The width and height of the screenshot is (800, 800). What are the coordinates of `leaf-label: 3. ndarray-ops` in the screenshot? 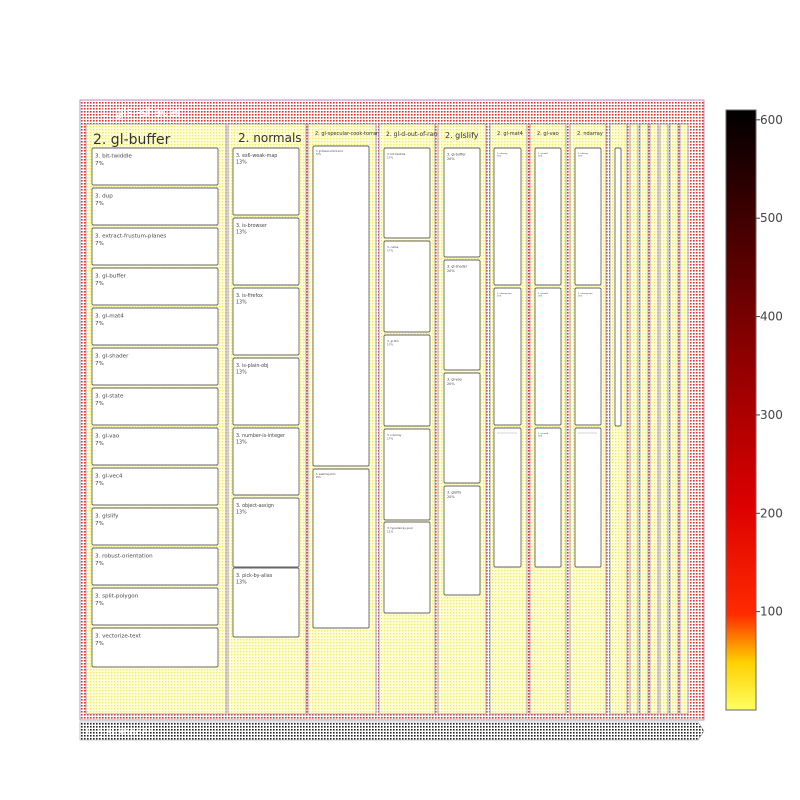 It's located at (504, 293).